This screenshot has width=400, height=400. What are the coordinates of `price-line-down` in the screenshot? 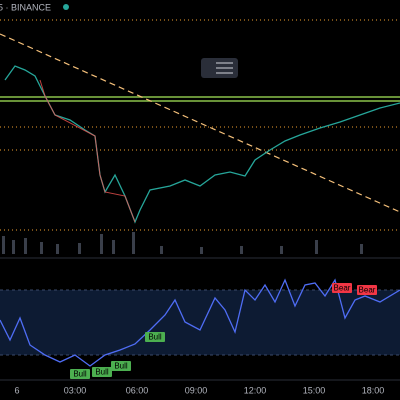 It's located at (87, 151).